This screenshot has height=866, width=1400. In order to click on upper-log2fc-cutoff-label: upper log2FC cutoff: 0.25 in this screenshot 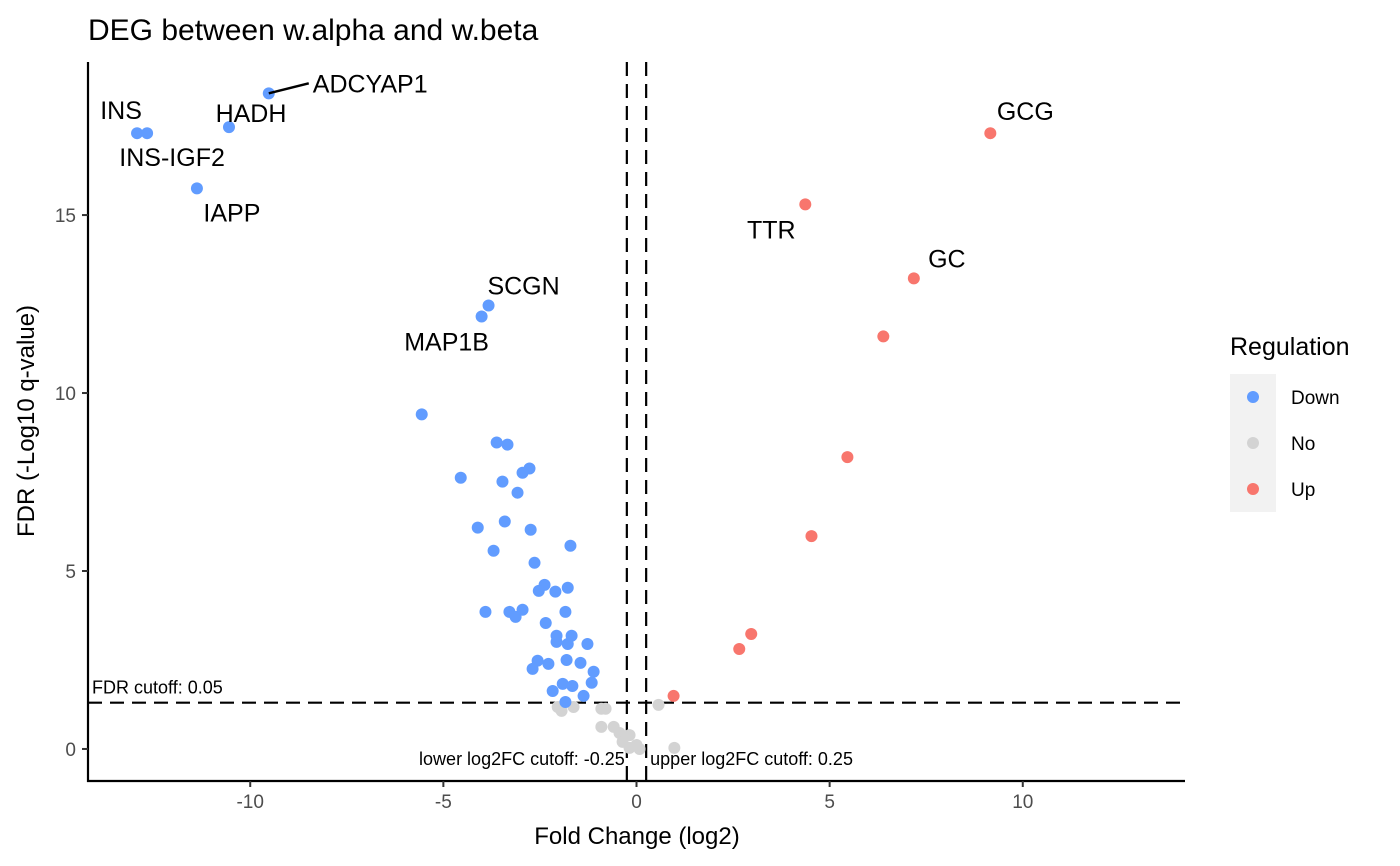, I will do `click(751, 759)`.